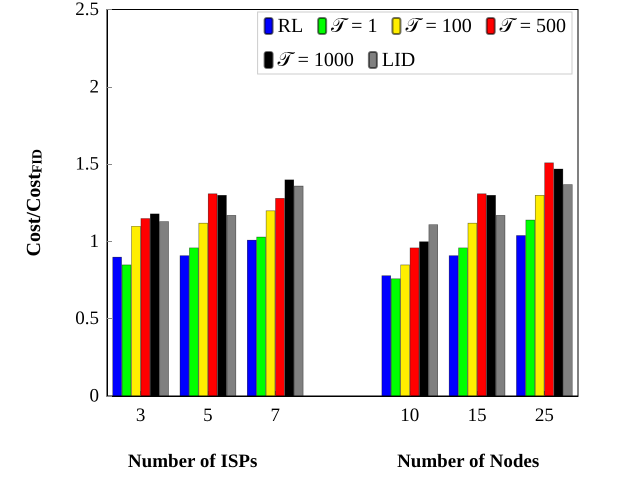 Image resolution: width=620 pixels, height=479 pixels. What do you see at coordinates (193, 461) in the screenshot?
I see `x-axis-title: Number of ISPs` at bounding box center [193, 461].